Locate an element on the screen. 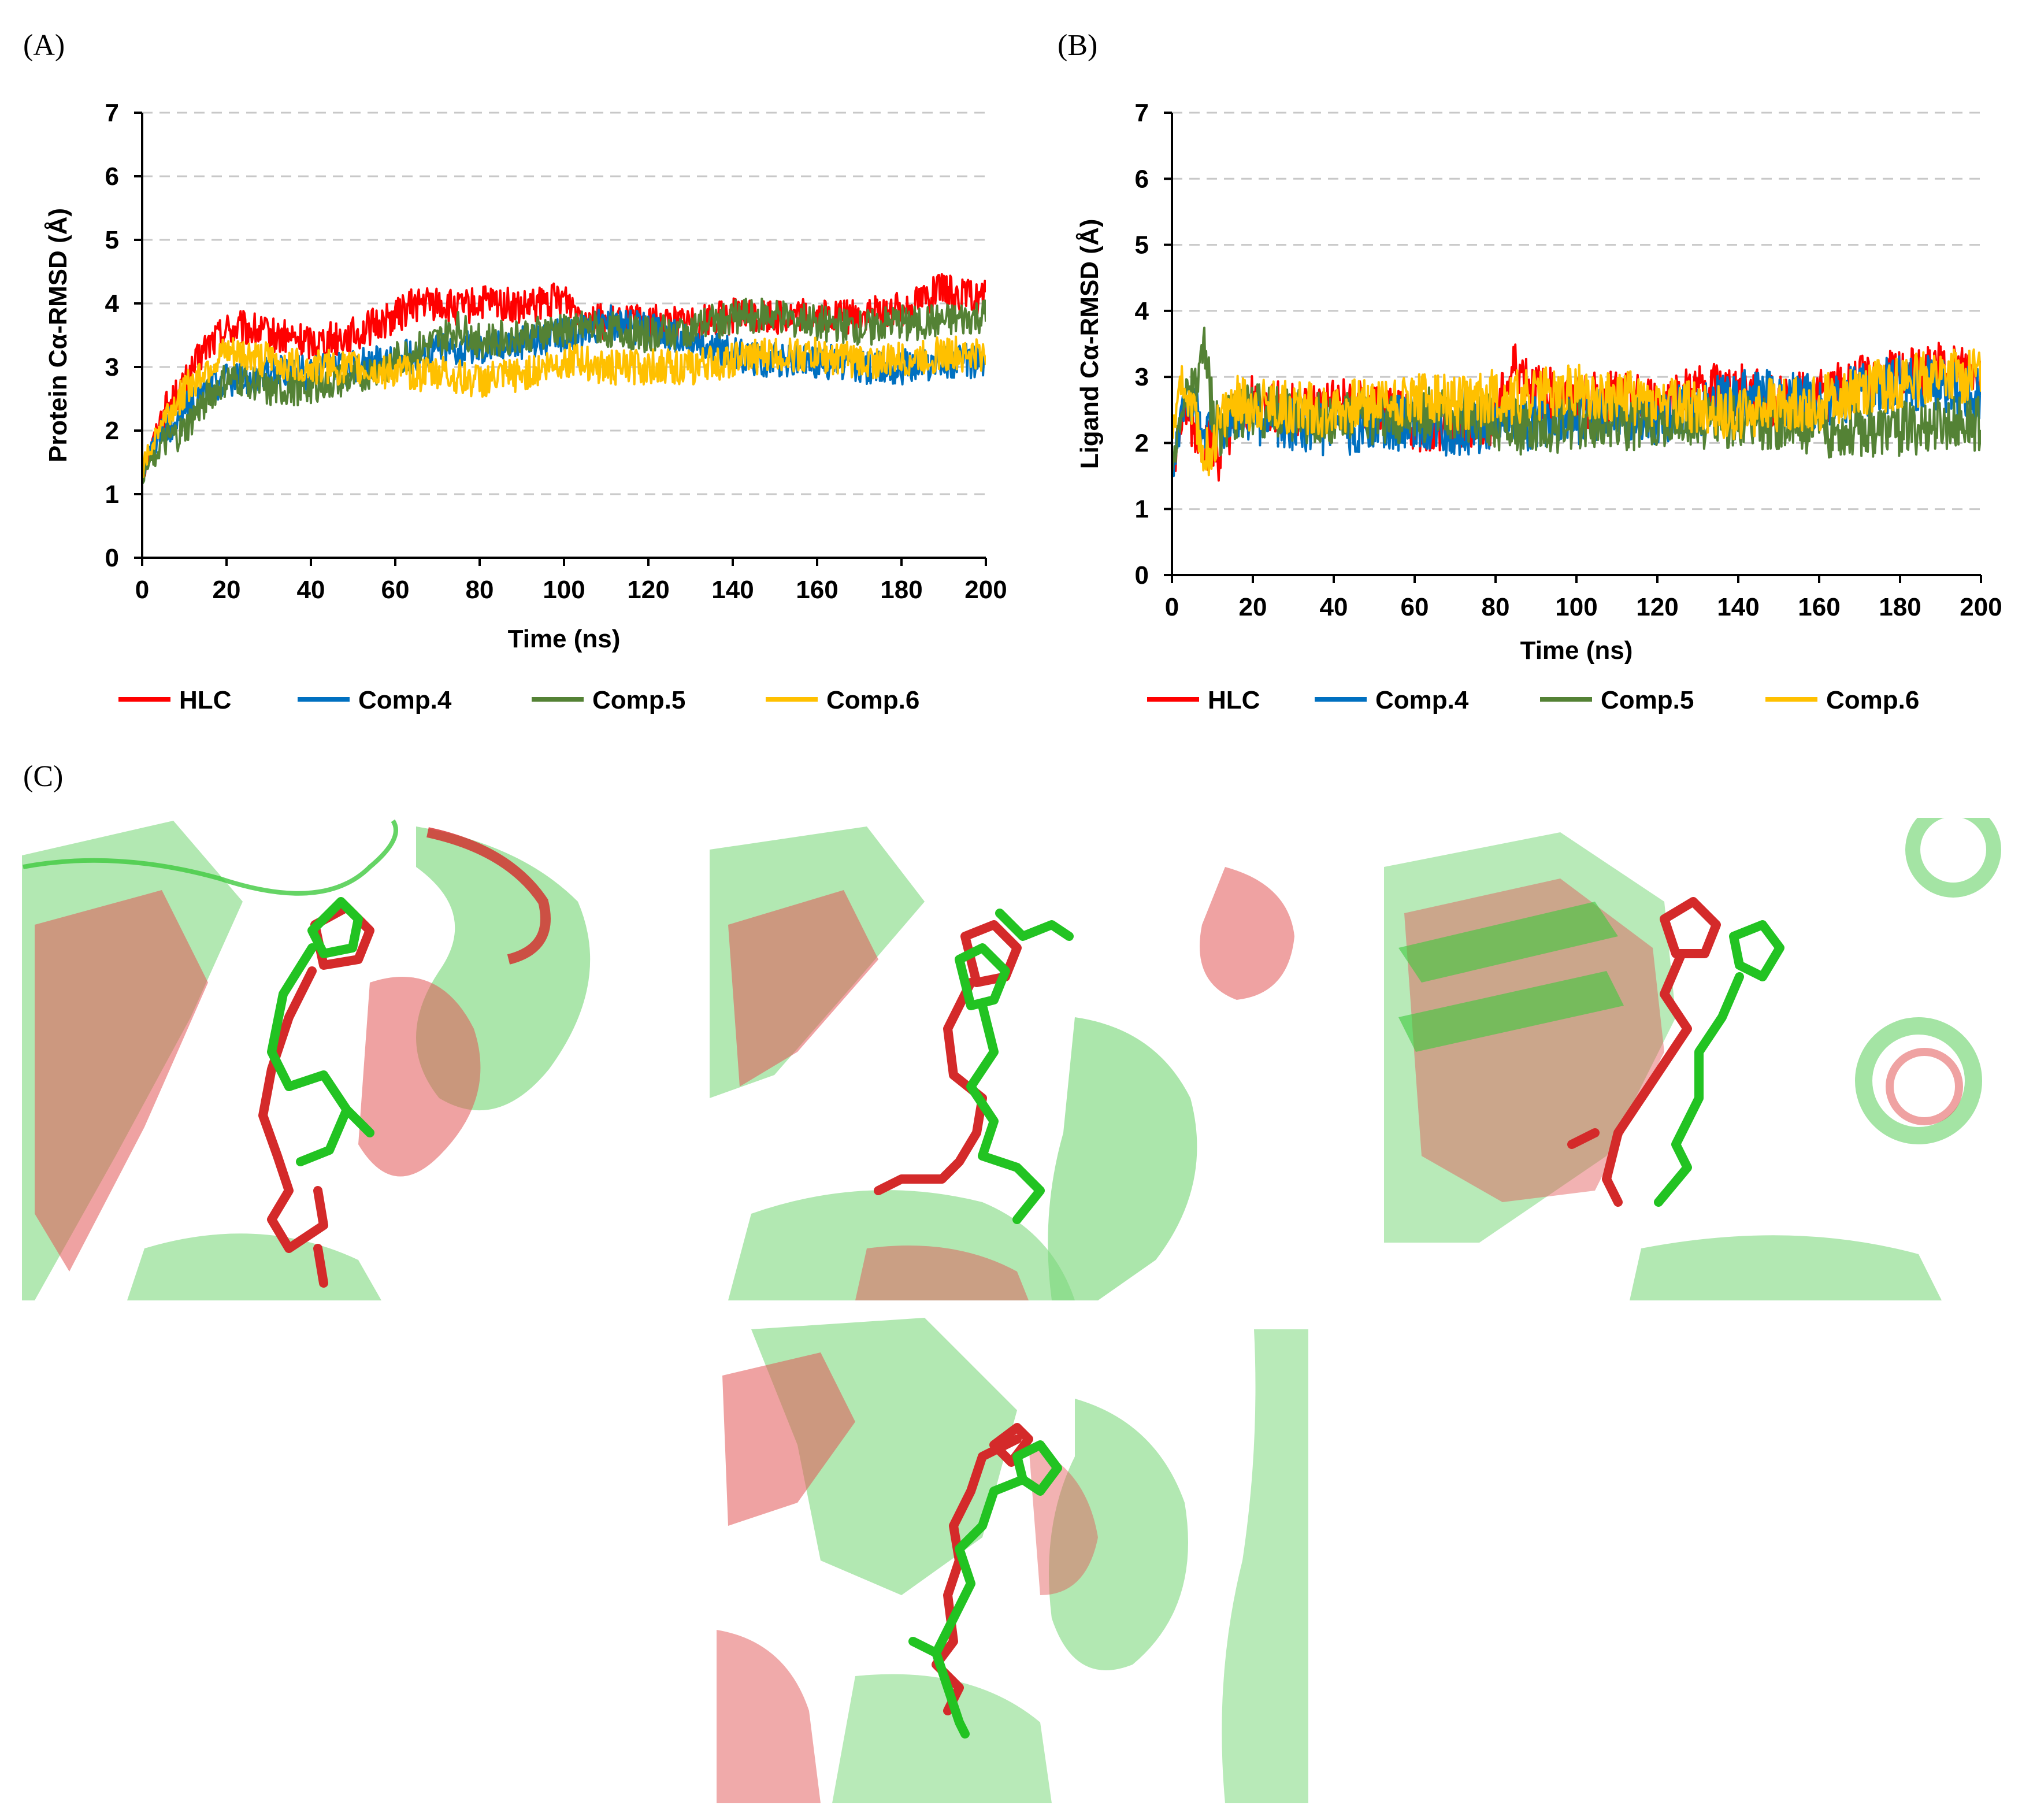 Image resolution: width=2022 pixels, height=1820 pixels. chart-b-legend: HLC Comp.4 Comp.5 Comp.6 is located at coordinates (1533, 700).